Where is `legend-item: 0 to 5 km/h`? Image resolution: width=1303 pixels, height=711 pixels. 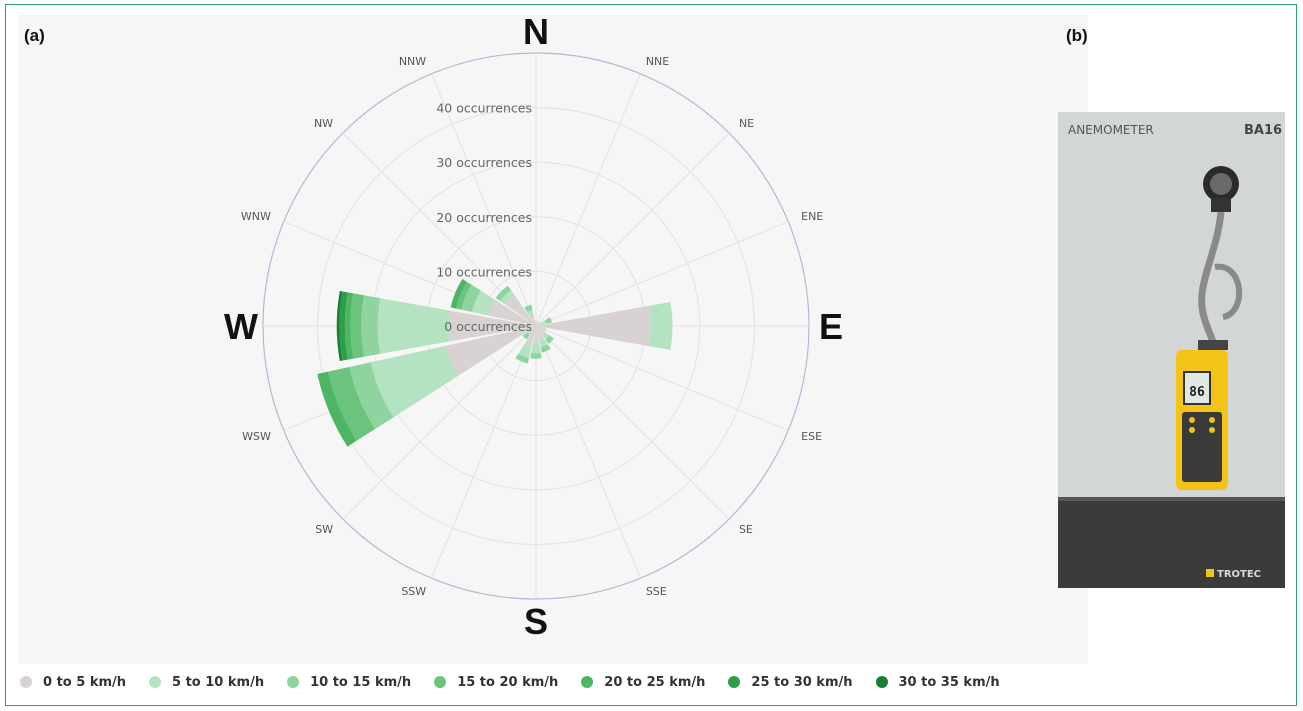
legend-item: 0 to 5 km/h is located at coordinates (73, 682).